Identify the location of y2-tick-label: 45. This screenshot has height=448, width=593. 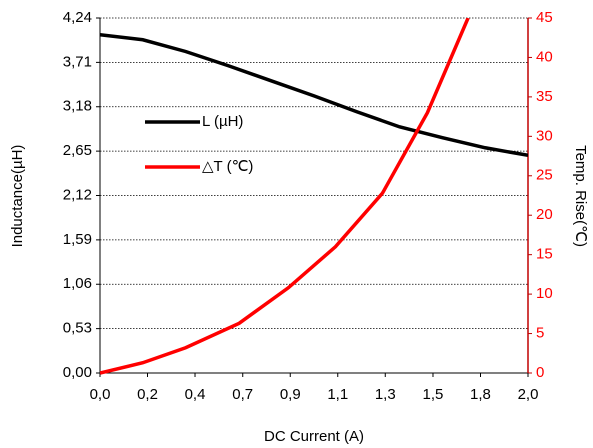
(544, 17).